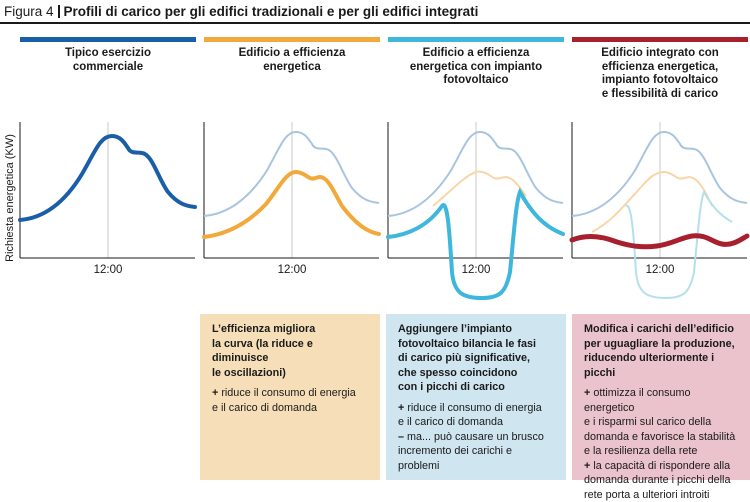 Image resolution: width=750 pixels, height=502 pixels. I want to click on column-heading-line: impianto fotovoltaico, so click(660, 81).